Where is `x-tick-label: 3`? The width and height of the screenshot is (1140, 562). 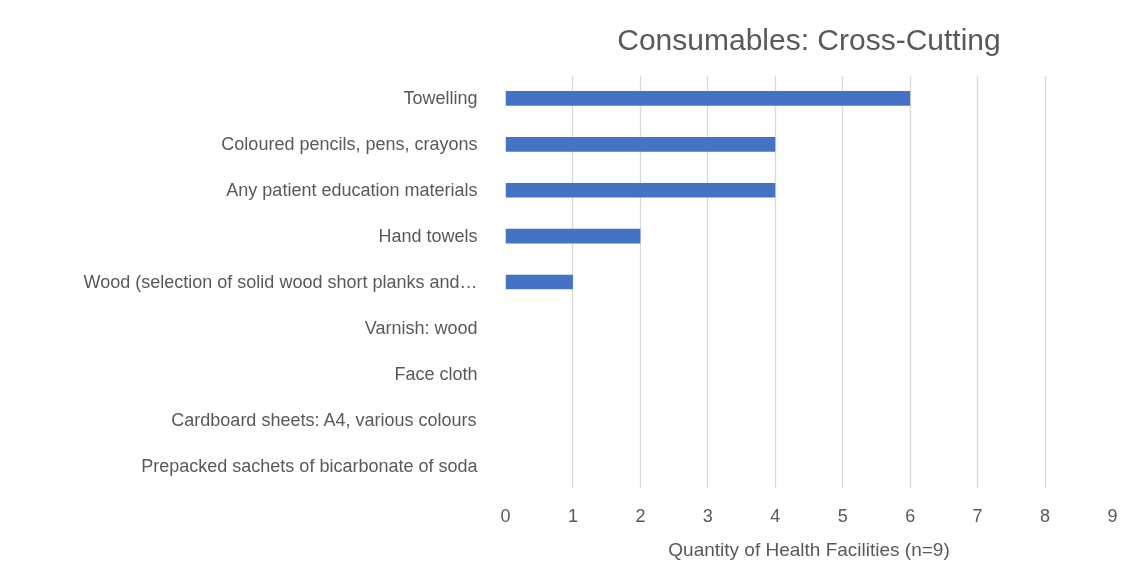
x-tick-label: 3 is located at coordinates (707, 515).